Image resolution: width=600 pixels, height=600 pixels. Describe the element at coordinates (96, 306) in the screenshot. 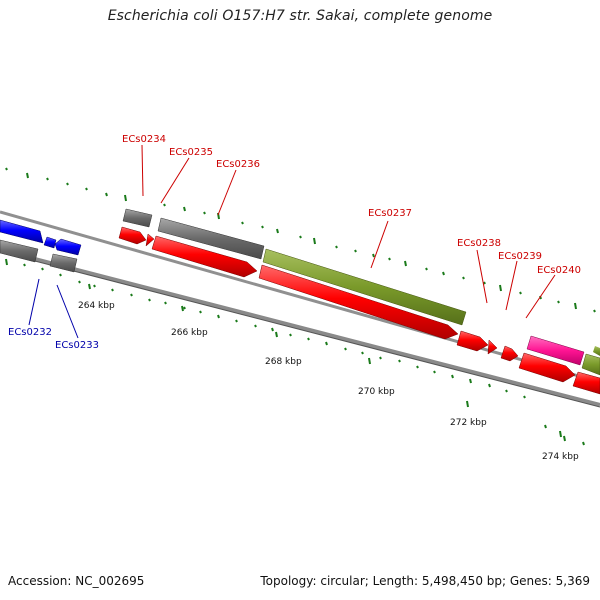

I see `scale-label: 264 kbp` at that location.